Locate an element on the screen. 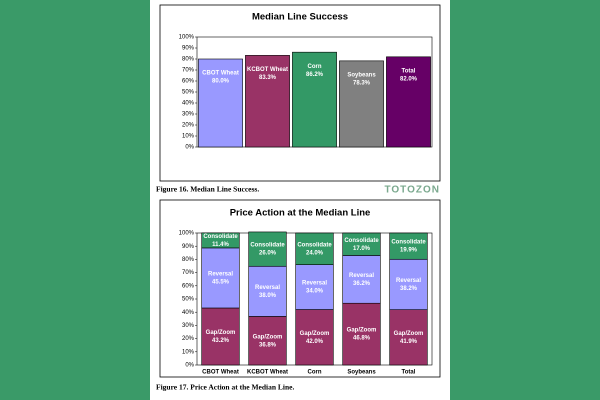  chart-title: Median Line Success is located at coordinates (300, 17).